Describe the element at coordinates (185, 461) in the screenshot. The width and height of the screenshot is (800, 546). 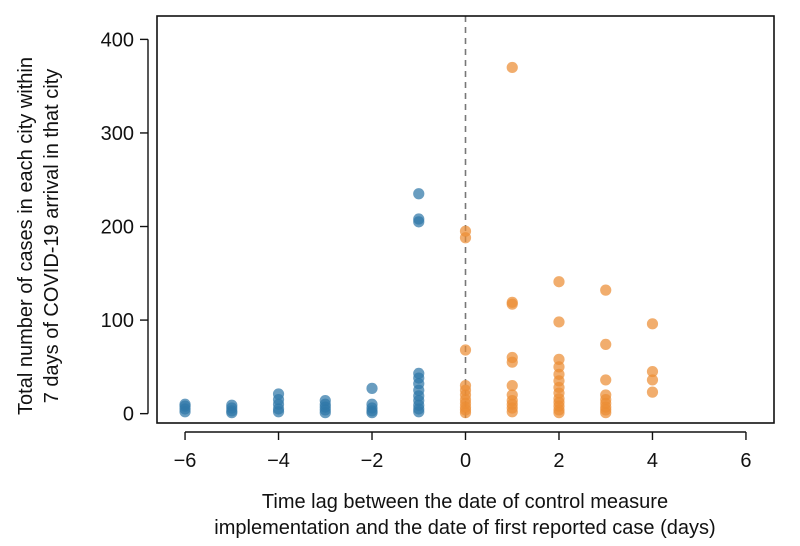
I see `x-tick-label: −6` at that location.